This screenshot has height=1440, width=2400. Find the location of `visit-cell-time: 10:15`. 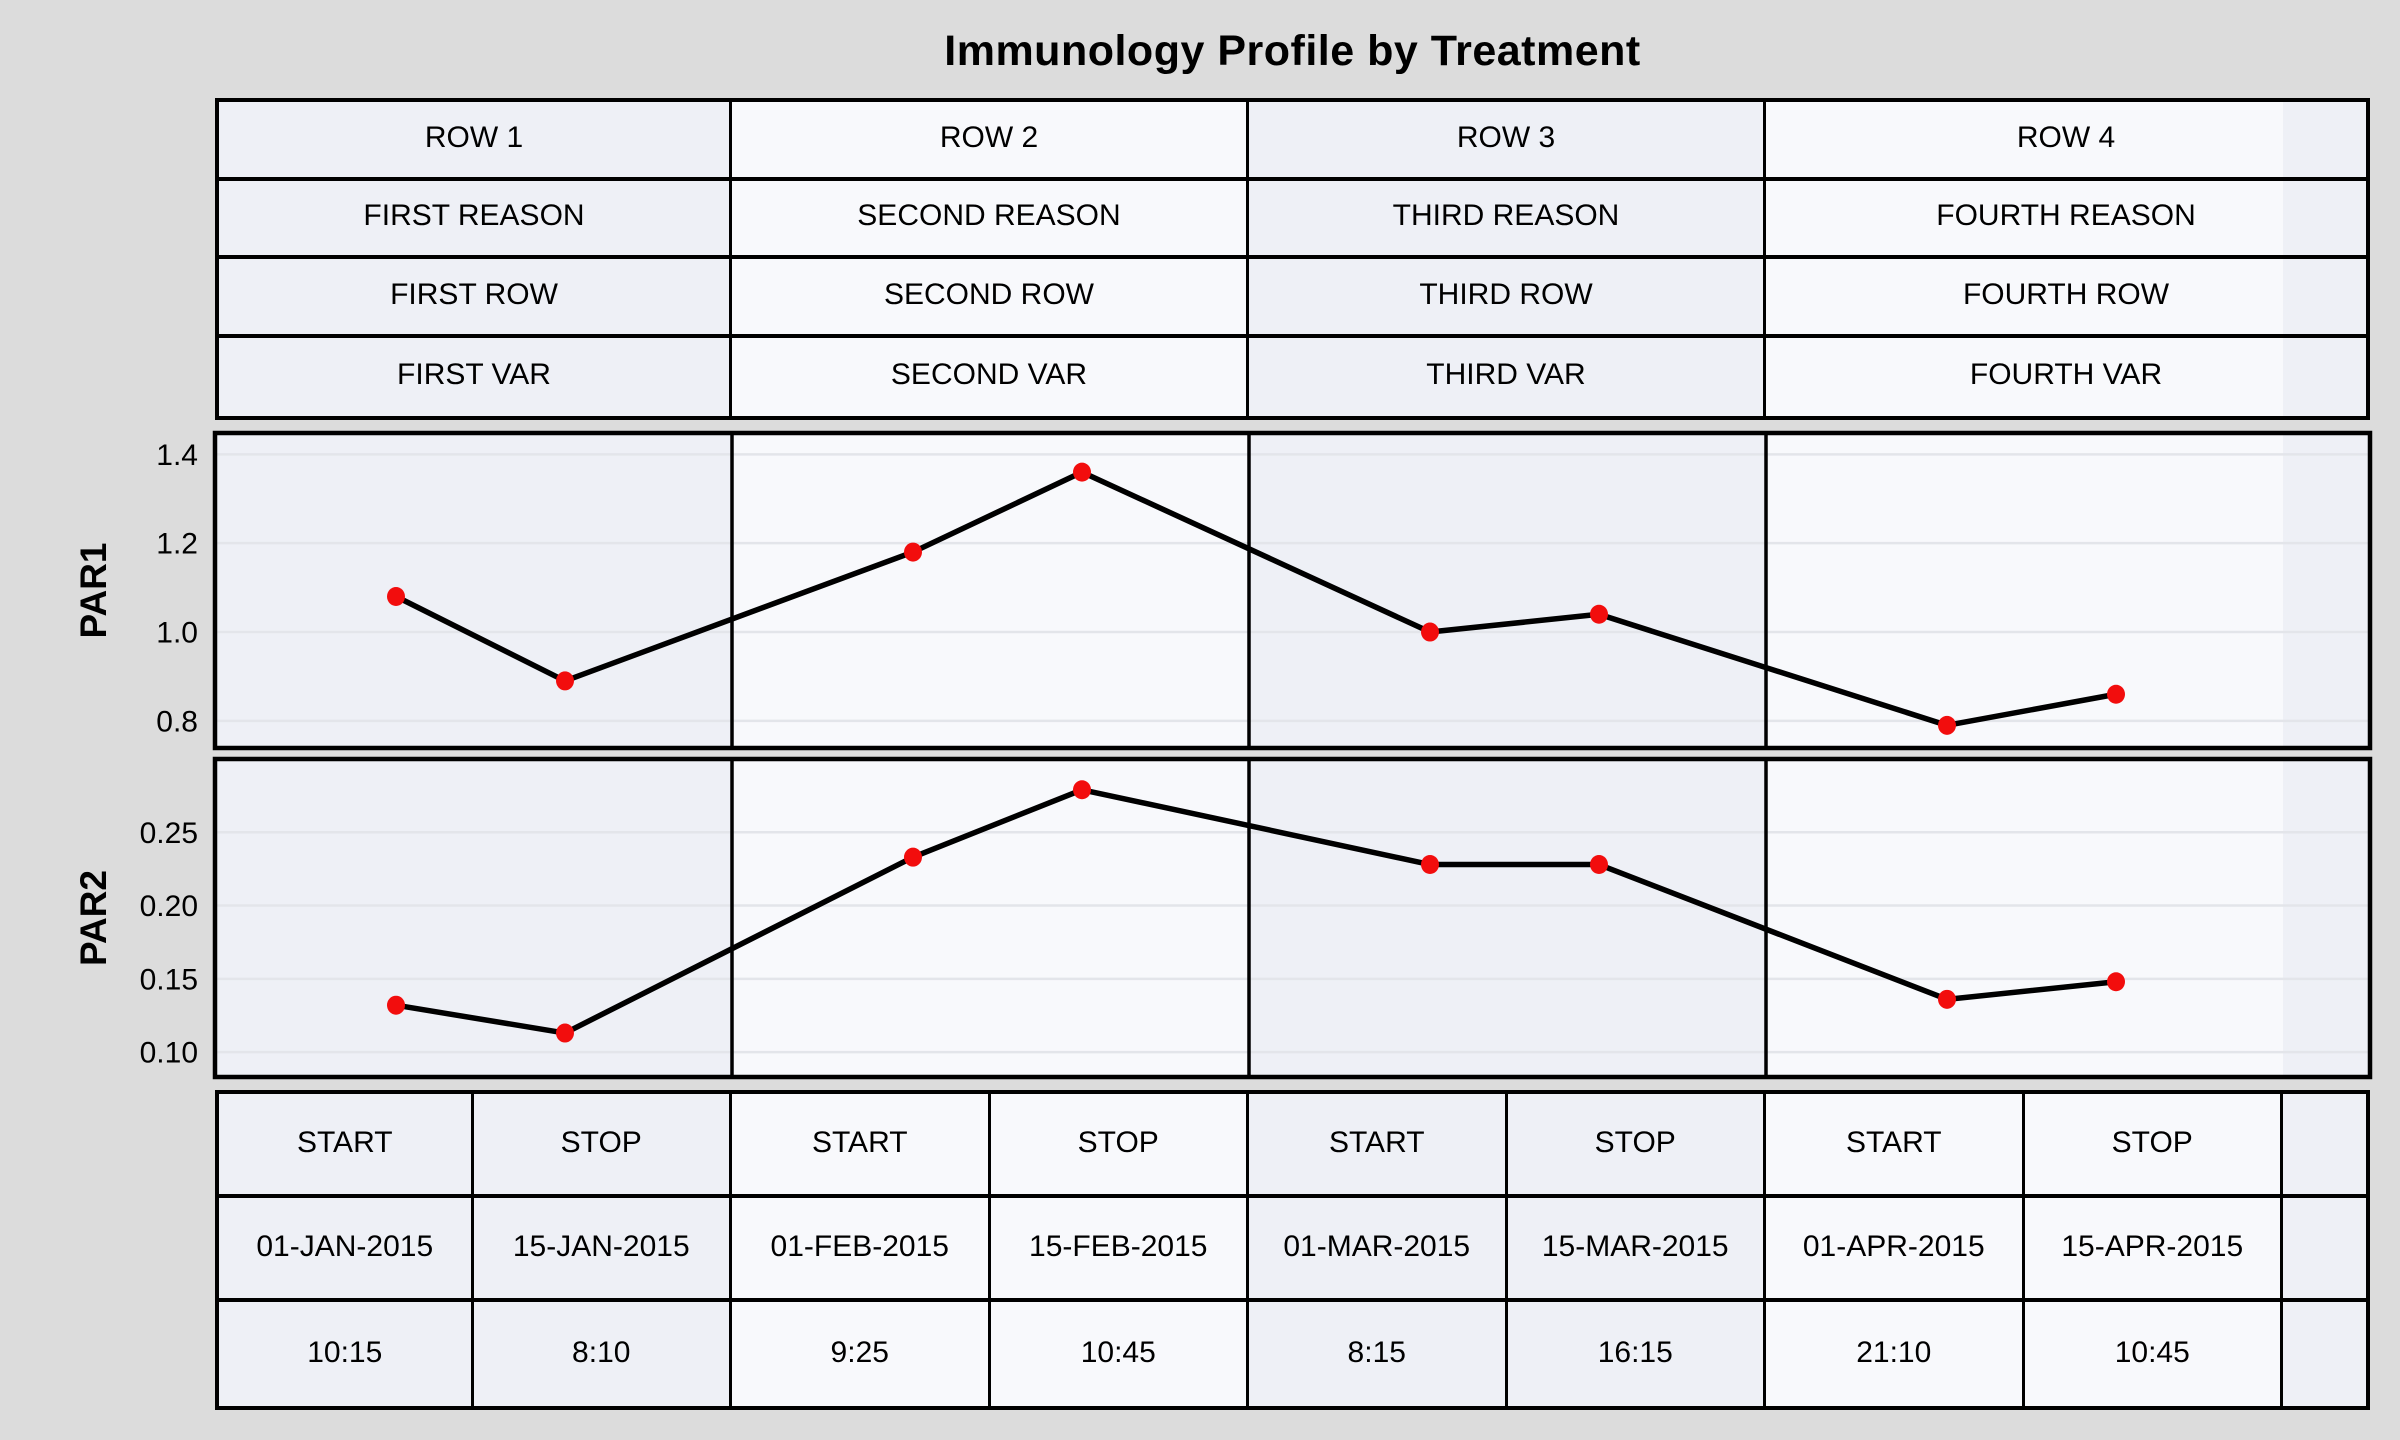

visit-cell-time: 10:15 is located at coordinates (346, 1354).